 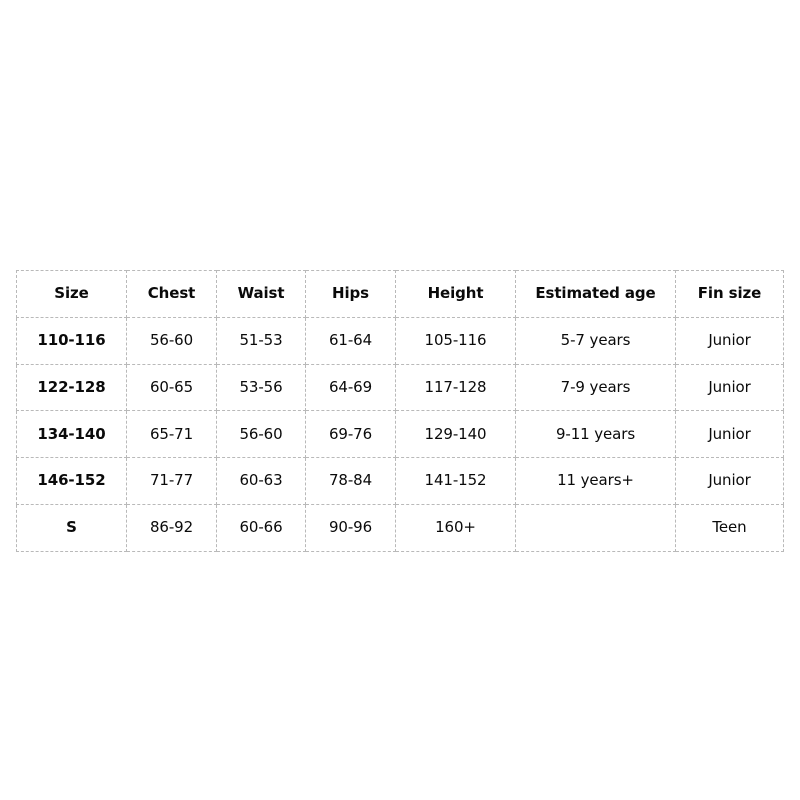 I want to click on column-header-estimated-age: Estimated age, so click(x=595, y=294).